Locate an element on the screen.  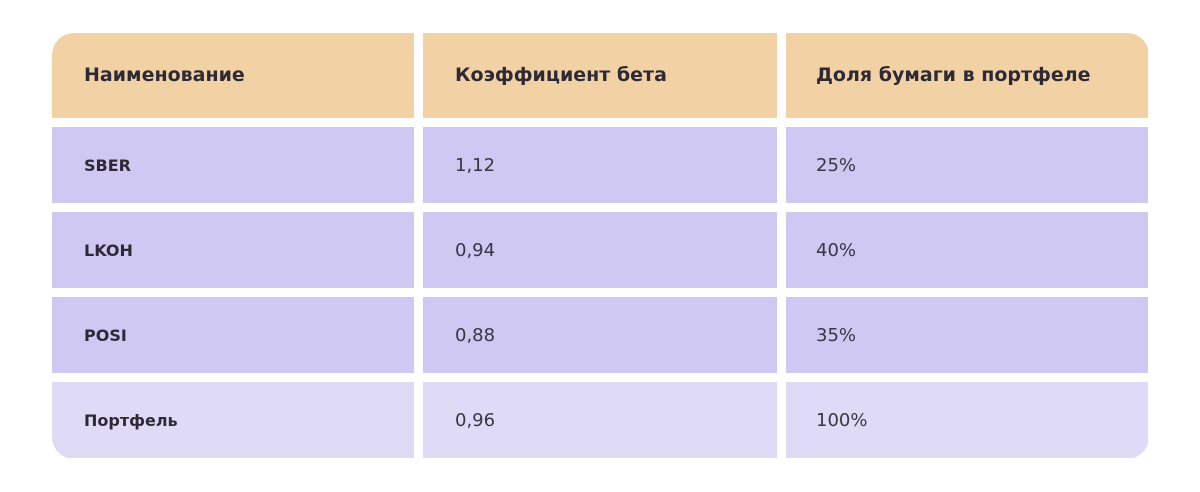
row-posi-beta: 0,88 is located at coordinates (600, 335).